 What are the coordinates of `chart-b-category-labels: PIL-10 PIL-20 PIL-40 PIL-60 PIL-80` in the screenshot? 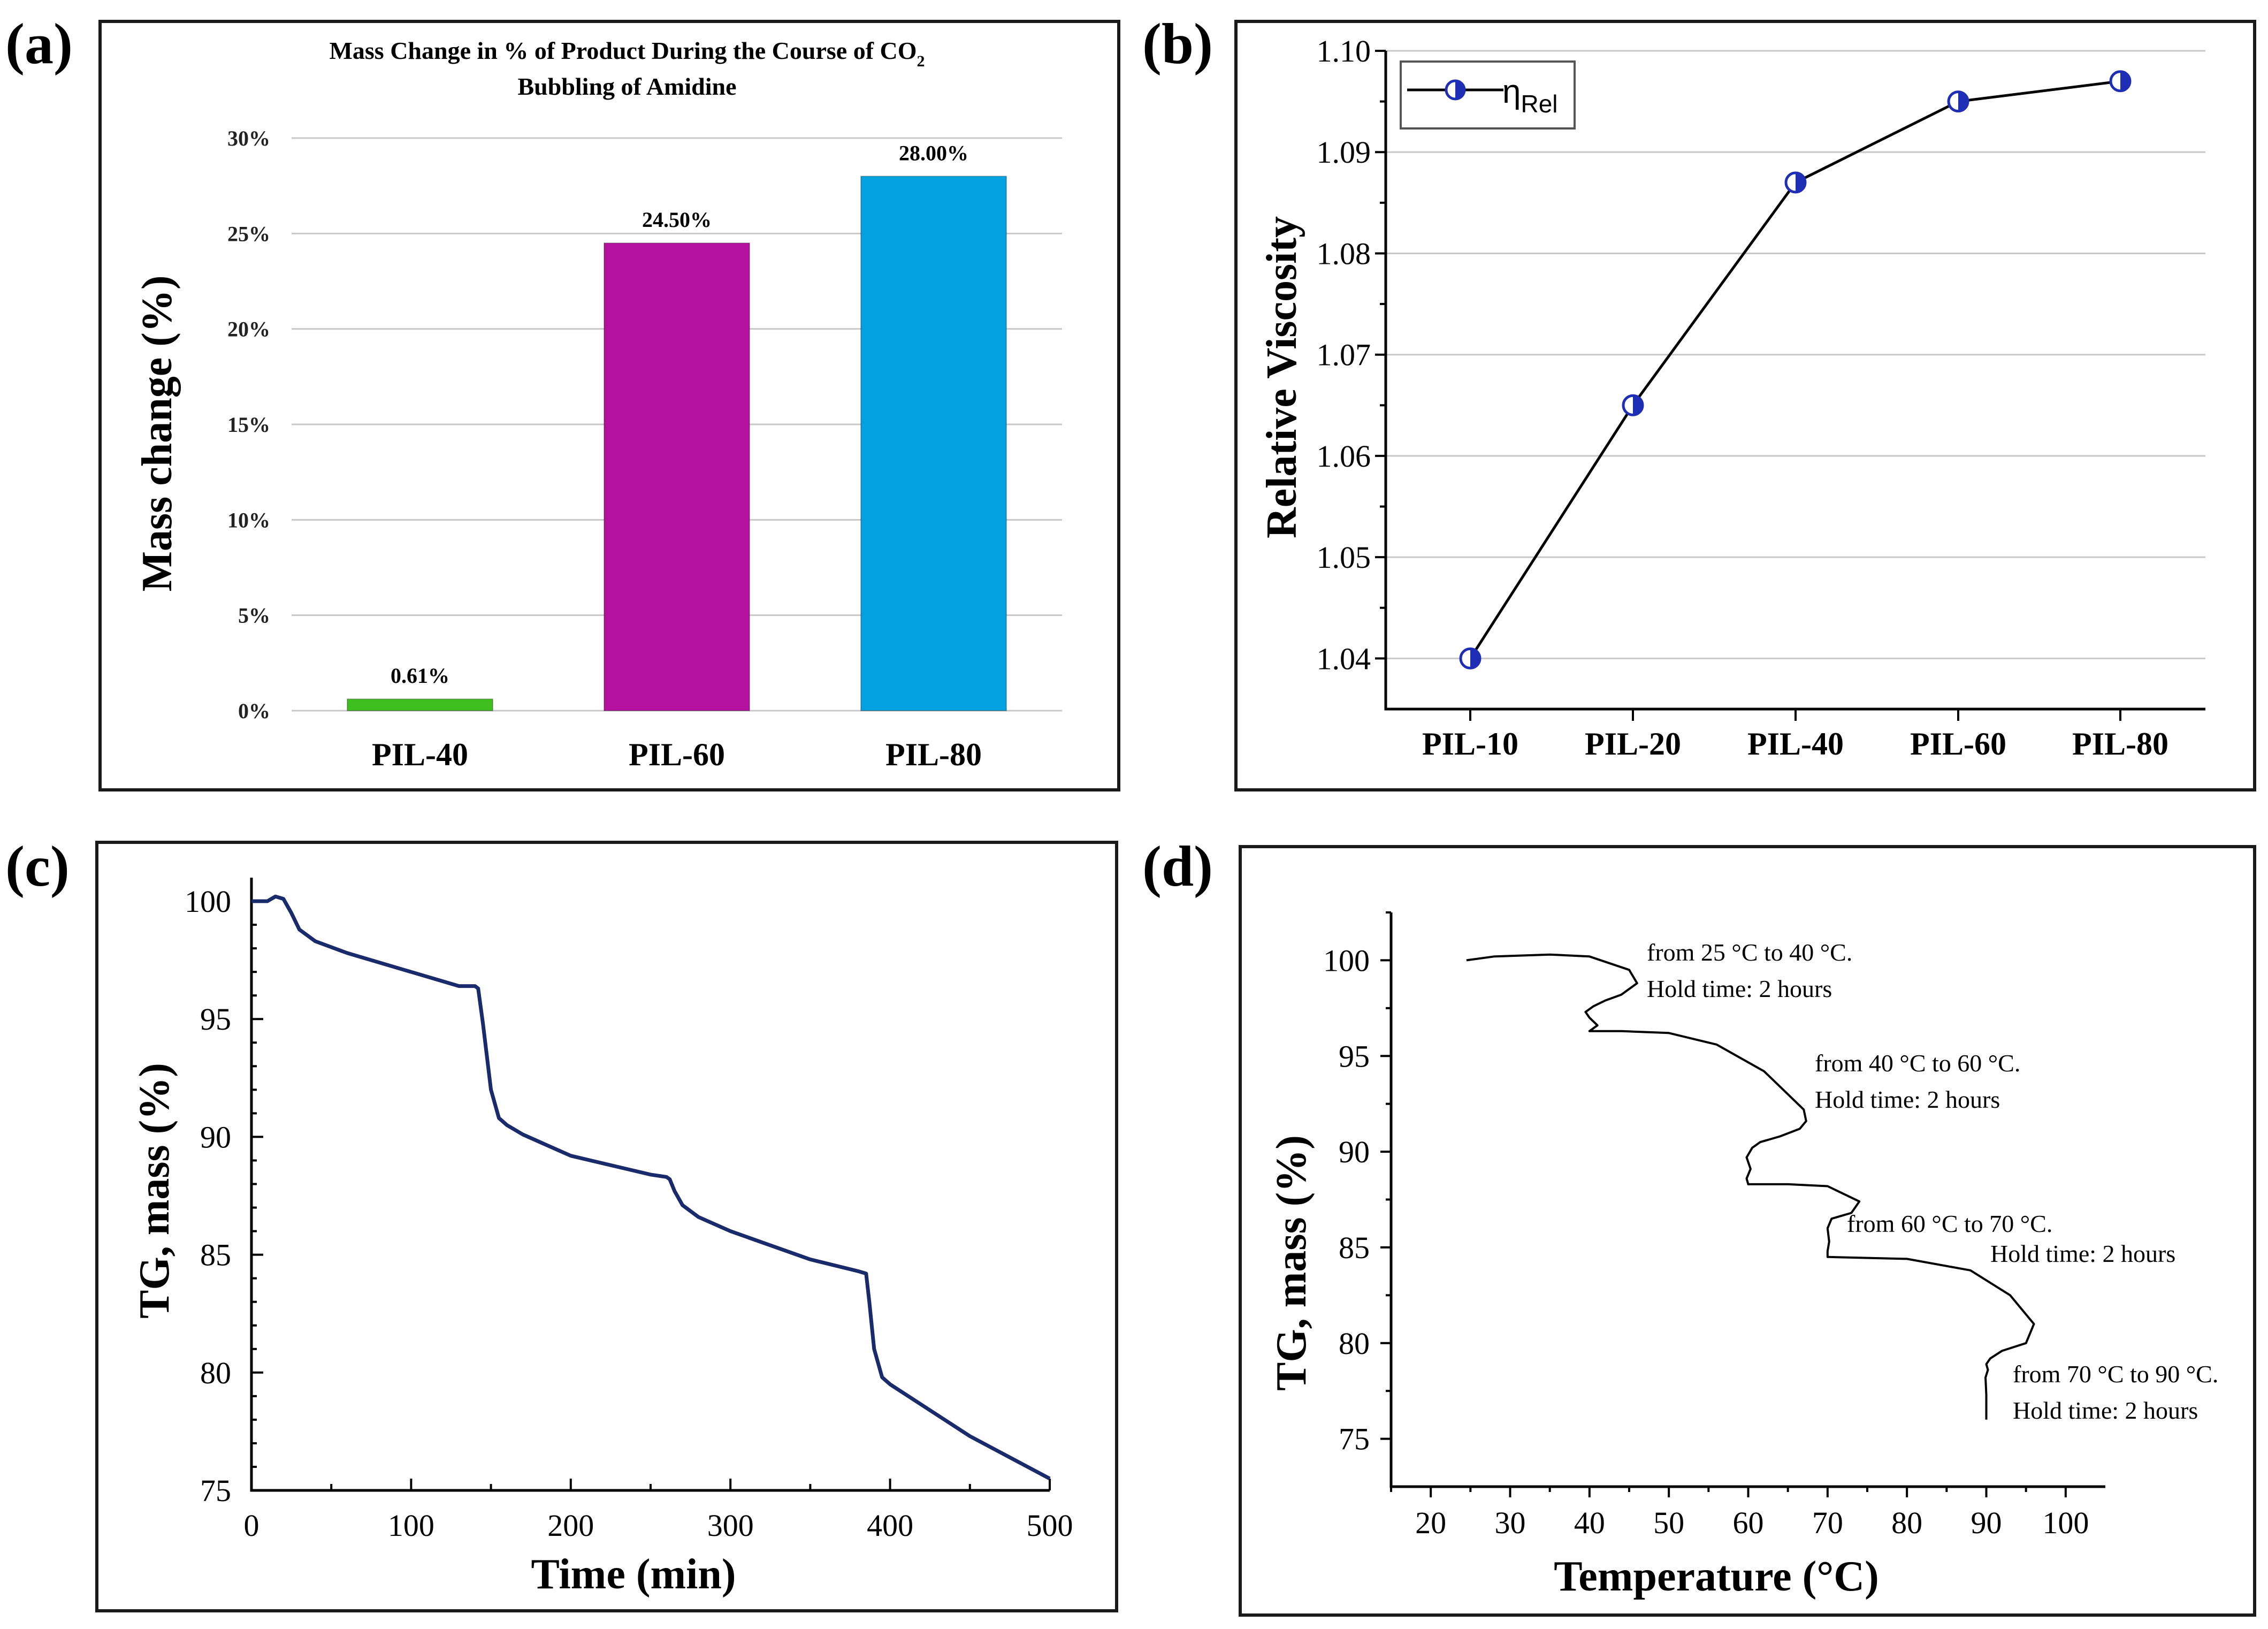 It's located at (1795, 744).